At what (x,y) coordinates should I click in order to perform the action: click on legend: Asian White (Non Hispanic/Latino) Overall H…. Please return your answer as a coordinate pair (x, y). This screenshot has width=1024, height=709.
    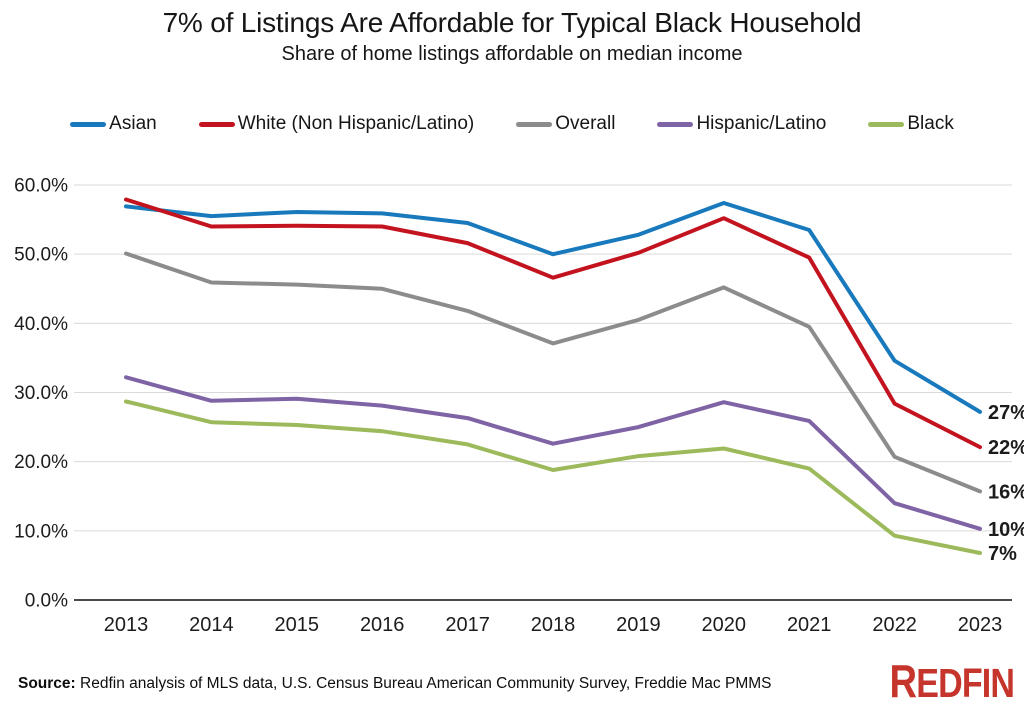
    Looking at the image, I should click on (512, 124).